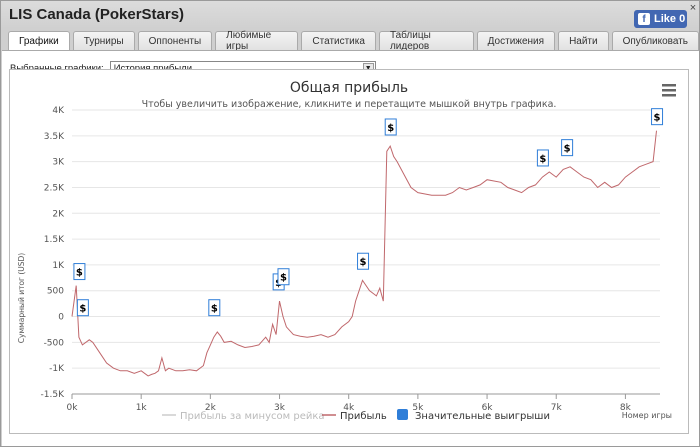 The width and height of the screenshot is (700, 447). Describe the element at coordinates (55, 292) in the screenshot. I see `y-tick-label: 500` at that location.